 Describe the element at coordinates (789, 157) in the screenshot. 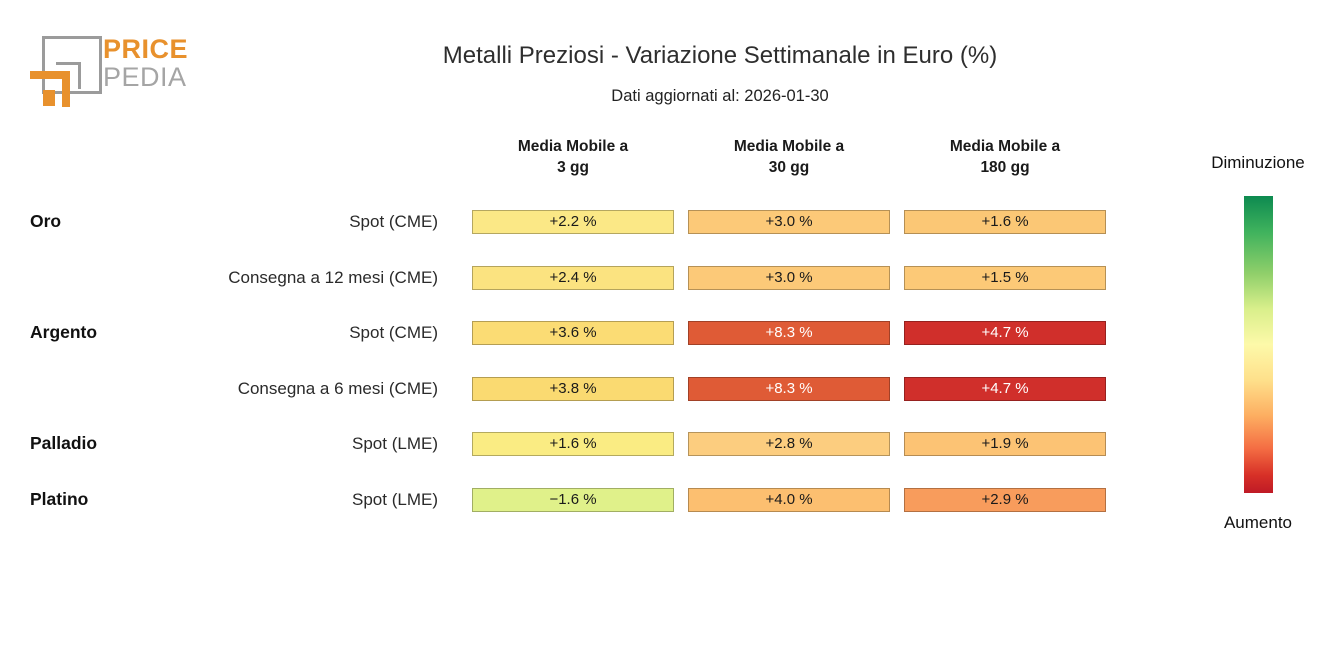

I see `column-header: Media Mobile a 30 gg` at that location.